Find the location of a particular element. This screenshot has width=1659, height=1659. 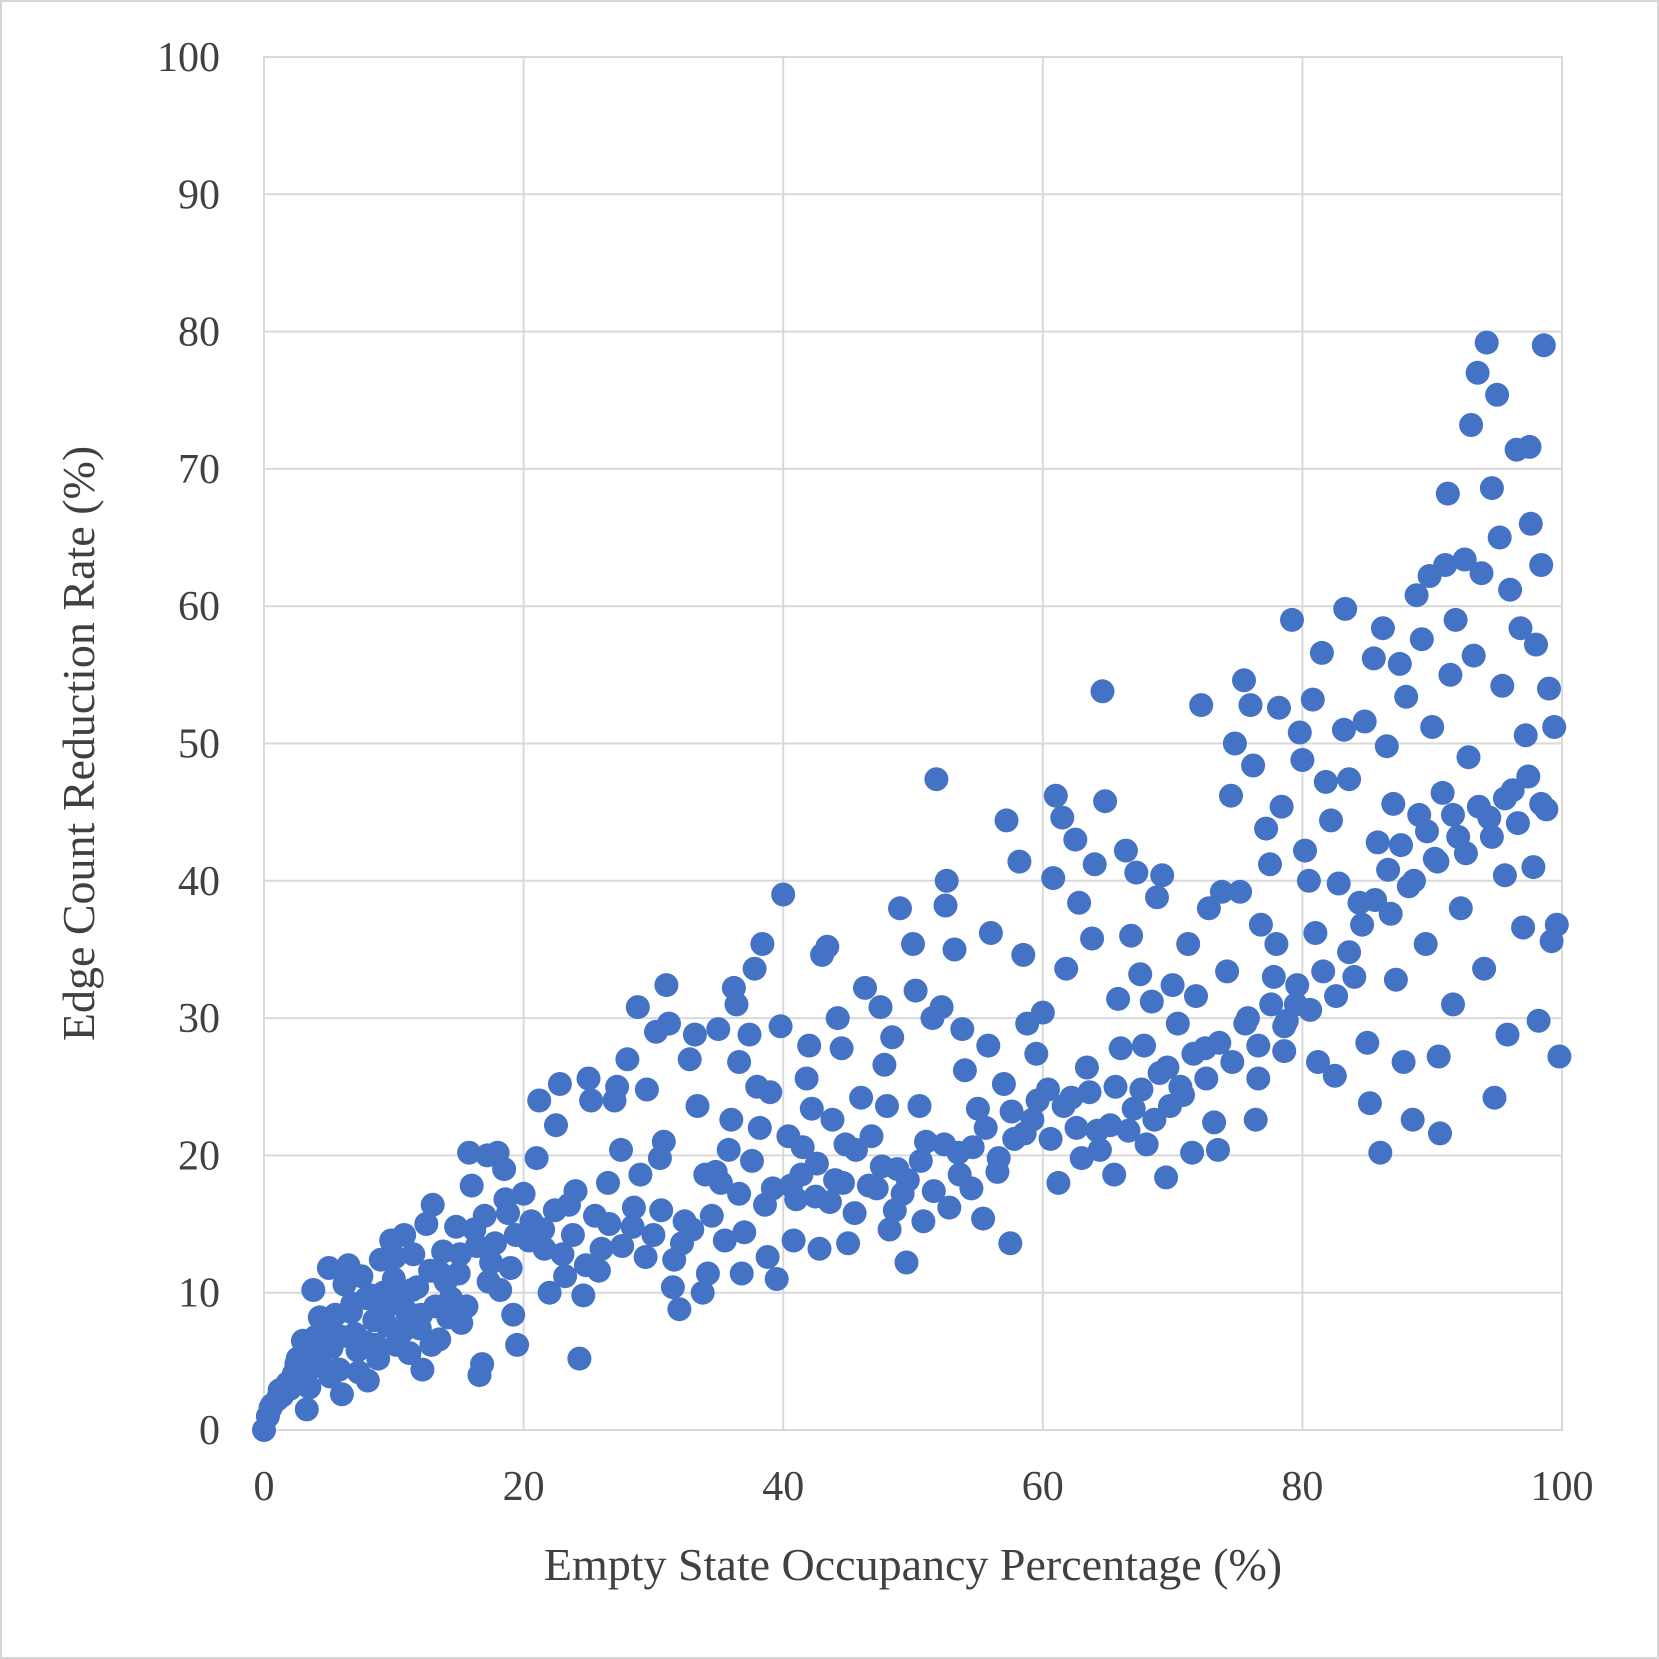

y-tick-label: 20 is located at coordinates (199, 1156).